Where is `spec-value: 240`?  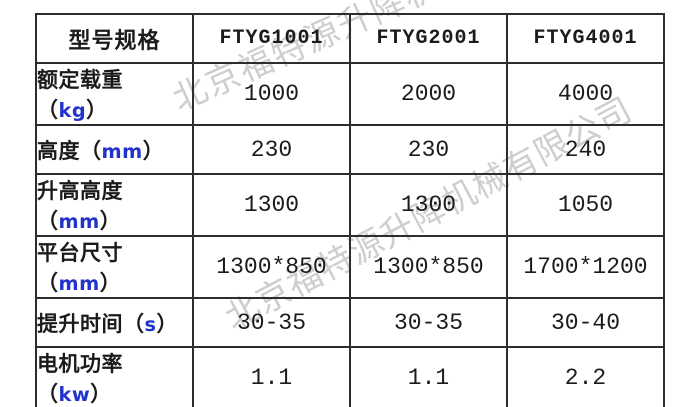
spec-value: 240 is located at coordinates (585, 149).